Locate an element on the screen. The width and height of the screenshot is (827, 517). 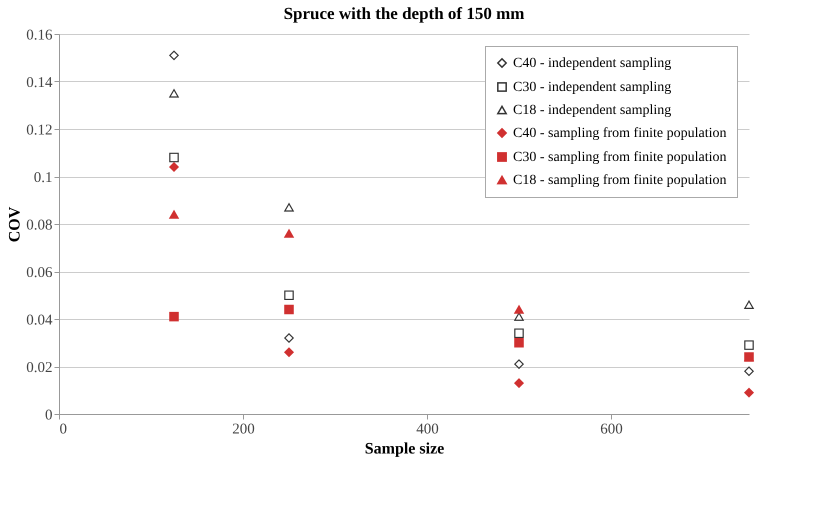
y-tick-label: 0.06 is located at coordinates (39, 273).